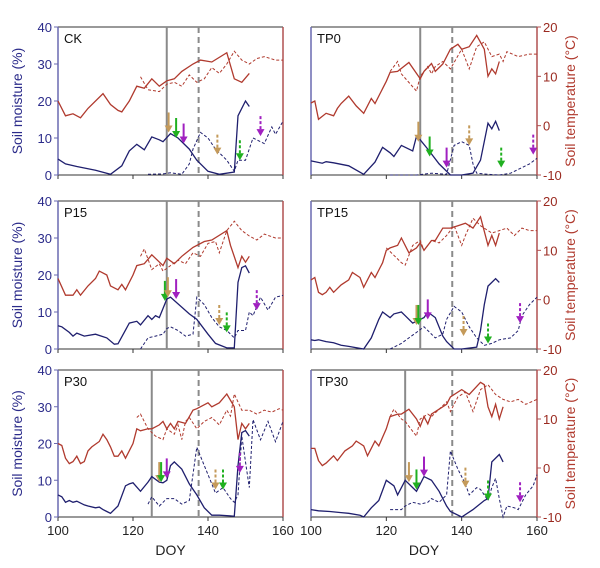 The image size is (600, 568). What do you see at coordinates (332, 212) in the screenshot?
I see `panel-label: TP15` at bounding box center [332, 212].